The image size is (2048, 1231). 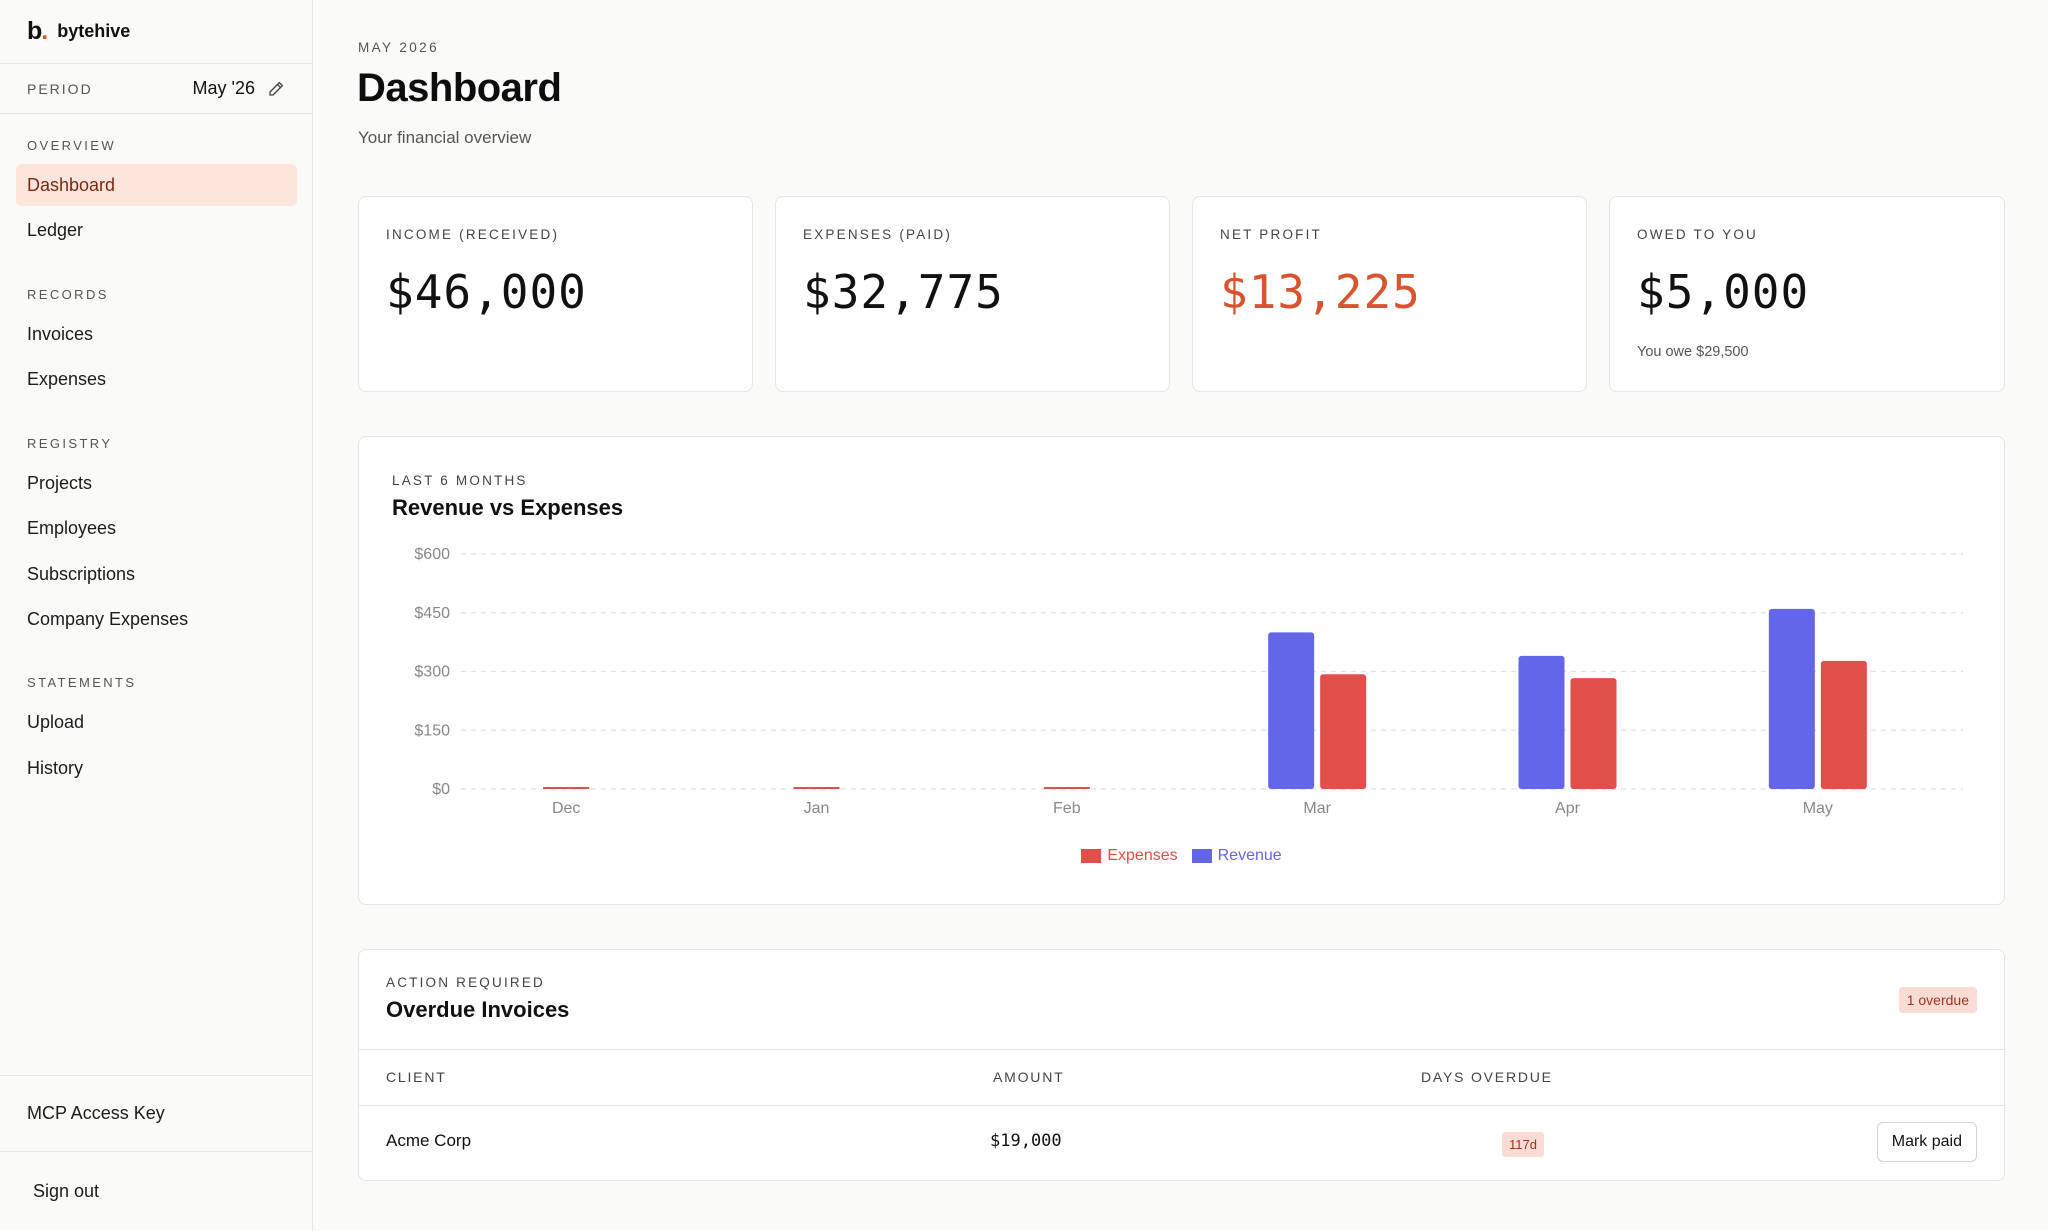 I want to click on sidebar-item-projects: Projects, so click(x=60, y=482).